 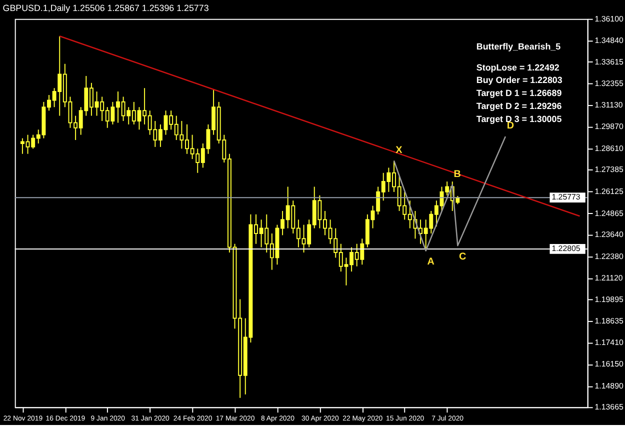 I want to click on y-tick-label: 1.32355, so click(x=609, y=83).